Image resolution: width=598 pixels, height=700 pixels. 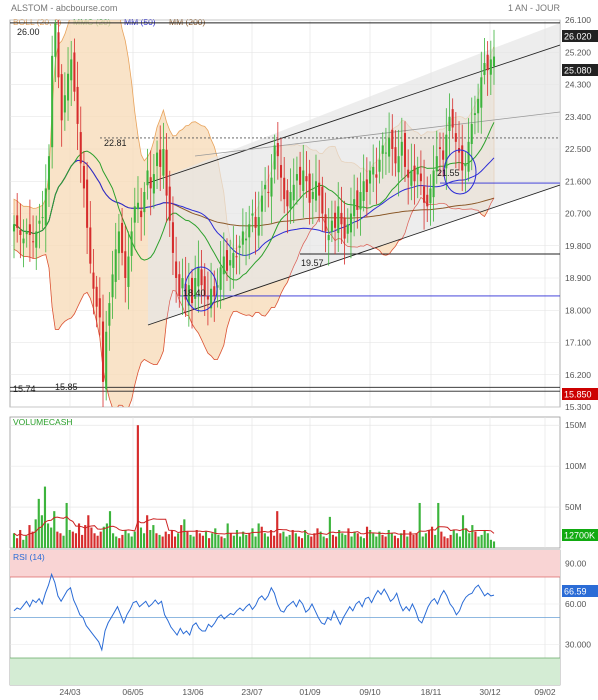 I want to click on volume-y-tick-label: 50M, so click(x=573, y=507).